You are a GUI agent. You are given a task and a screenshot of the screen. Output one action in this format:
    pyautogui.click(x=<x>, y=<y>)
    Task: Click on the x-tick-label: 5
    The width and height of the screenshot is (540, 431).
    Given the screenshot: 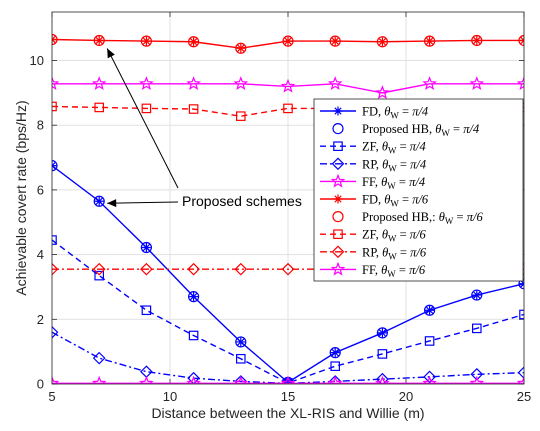 What is the action you would take?
    pyautogui.click(x=51, y=396)
    